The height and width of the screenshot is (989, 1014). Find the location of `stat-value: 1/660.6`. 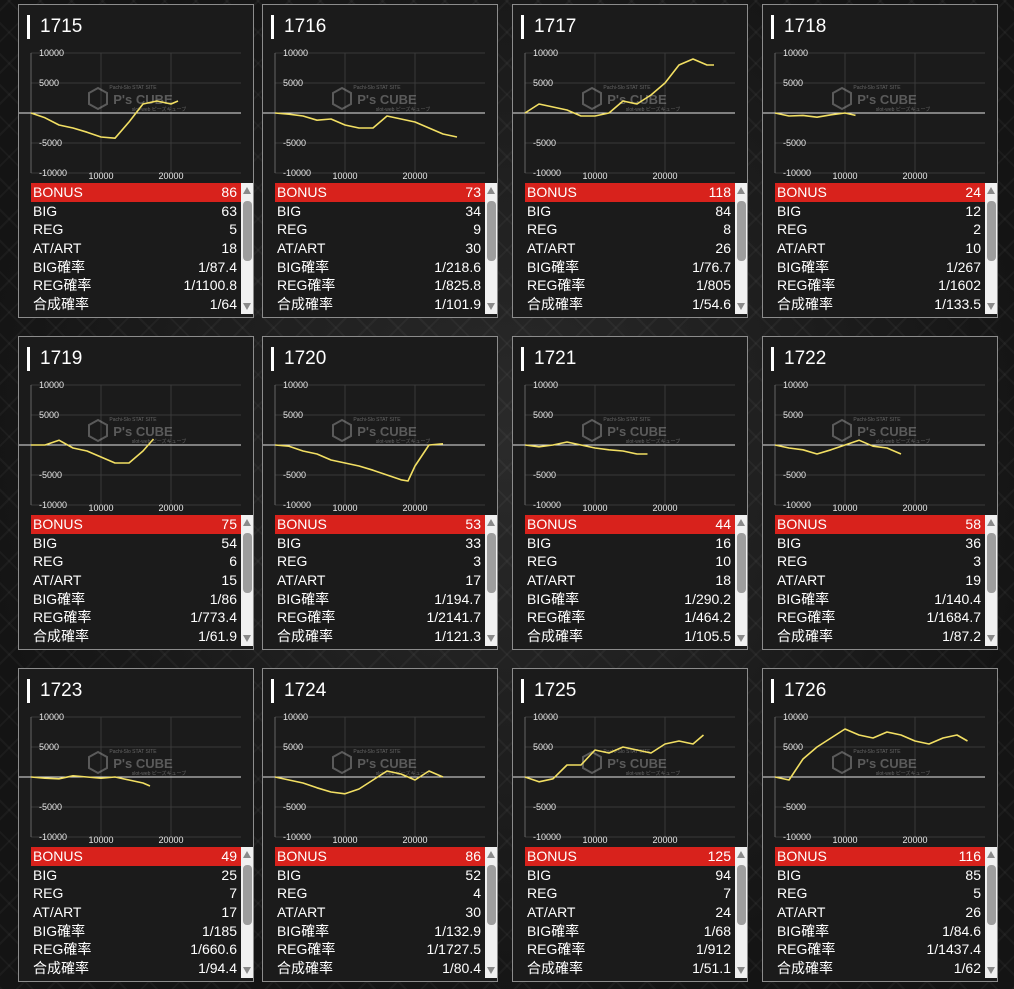

stat-value: 1/660.6 is located at coordinates (213, 949).